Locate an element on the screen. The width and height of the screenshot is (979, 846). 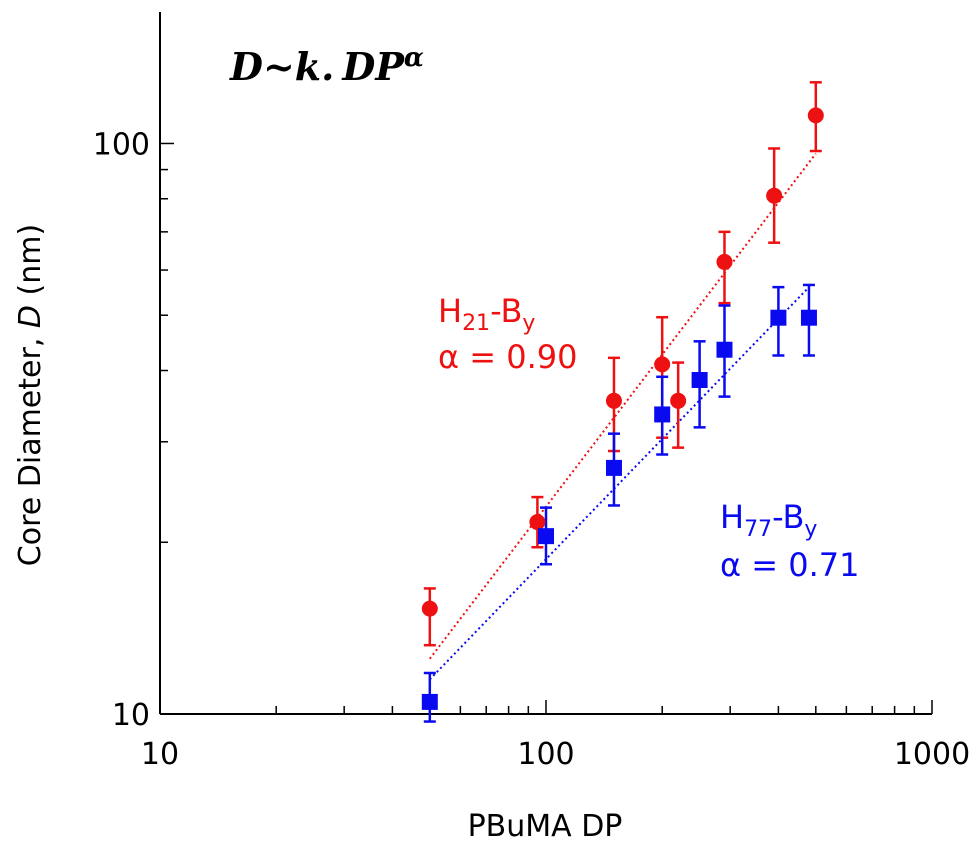
series-label-h77: H77-By is located at coordinates (768, 520).